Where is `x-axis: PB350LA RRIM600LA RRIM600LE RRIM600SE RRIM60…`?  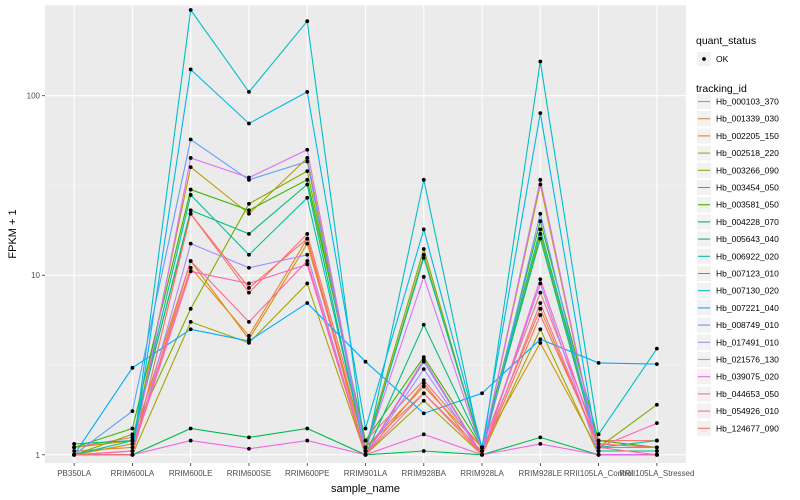
x-axis: PB350LA RRIM600LA RRIM600LE RRIM600SE RRIM60… is located at coordinates (375, 470).